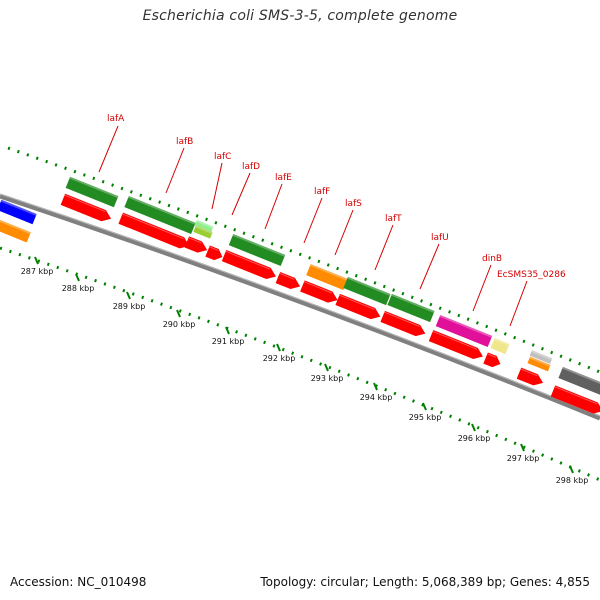 The height and width of the screenshot is (600, 600). Describe the element at coordinates (179, 324) in the screenshot. I see `scale-label: 290 kbp` at that location.